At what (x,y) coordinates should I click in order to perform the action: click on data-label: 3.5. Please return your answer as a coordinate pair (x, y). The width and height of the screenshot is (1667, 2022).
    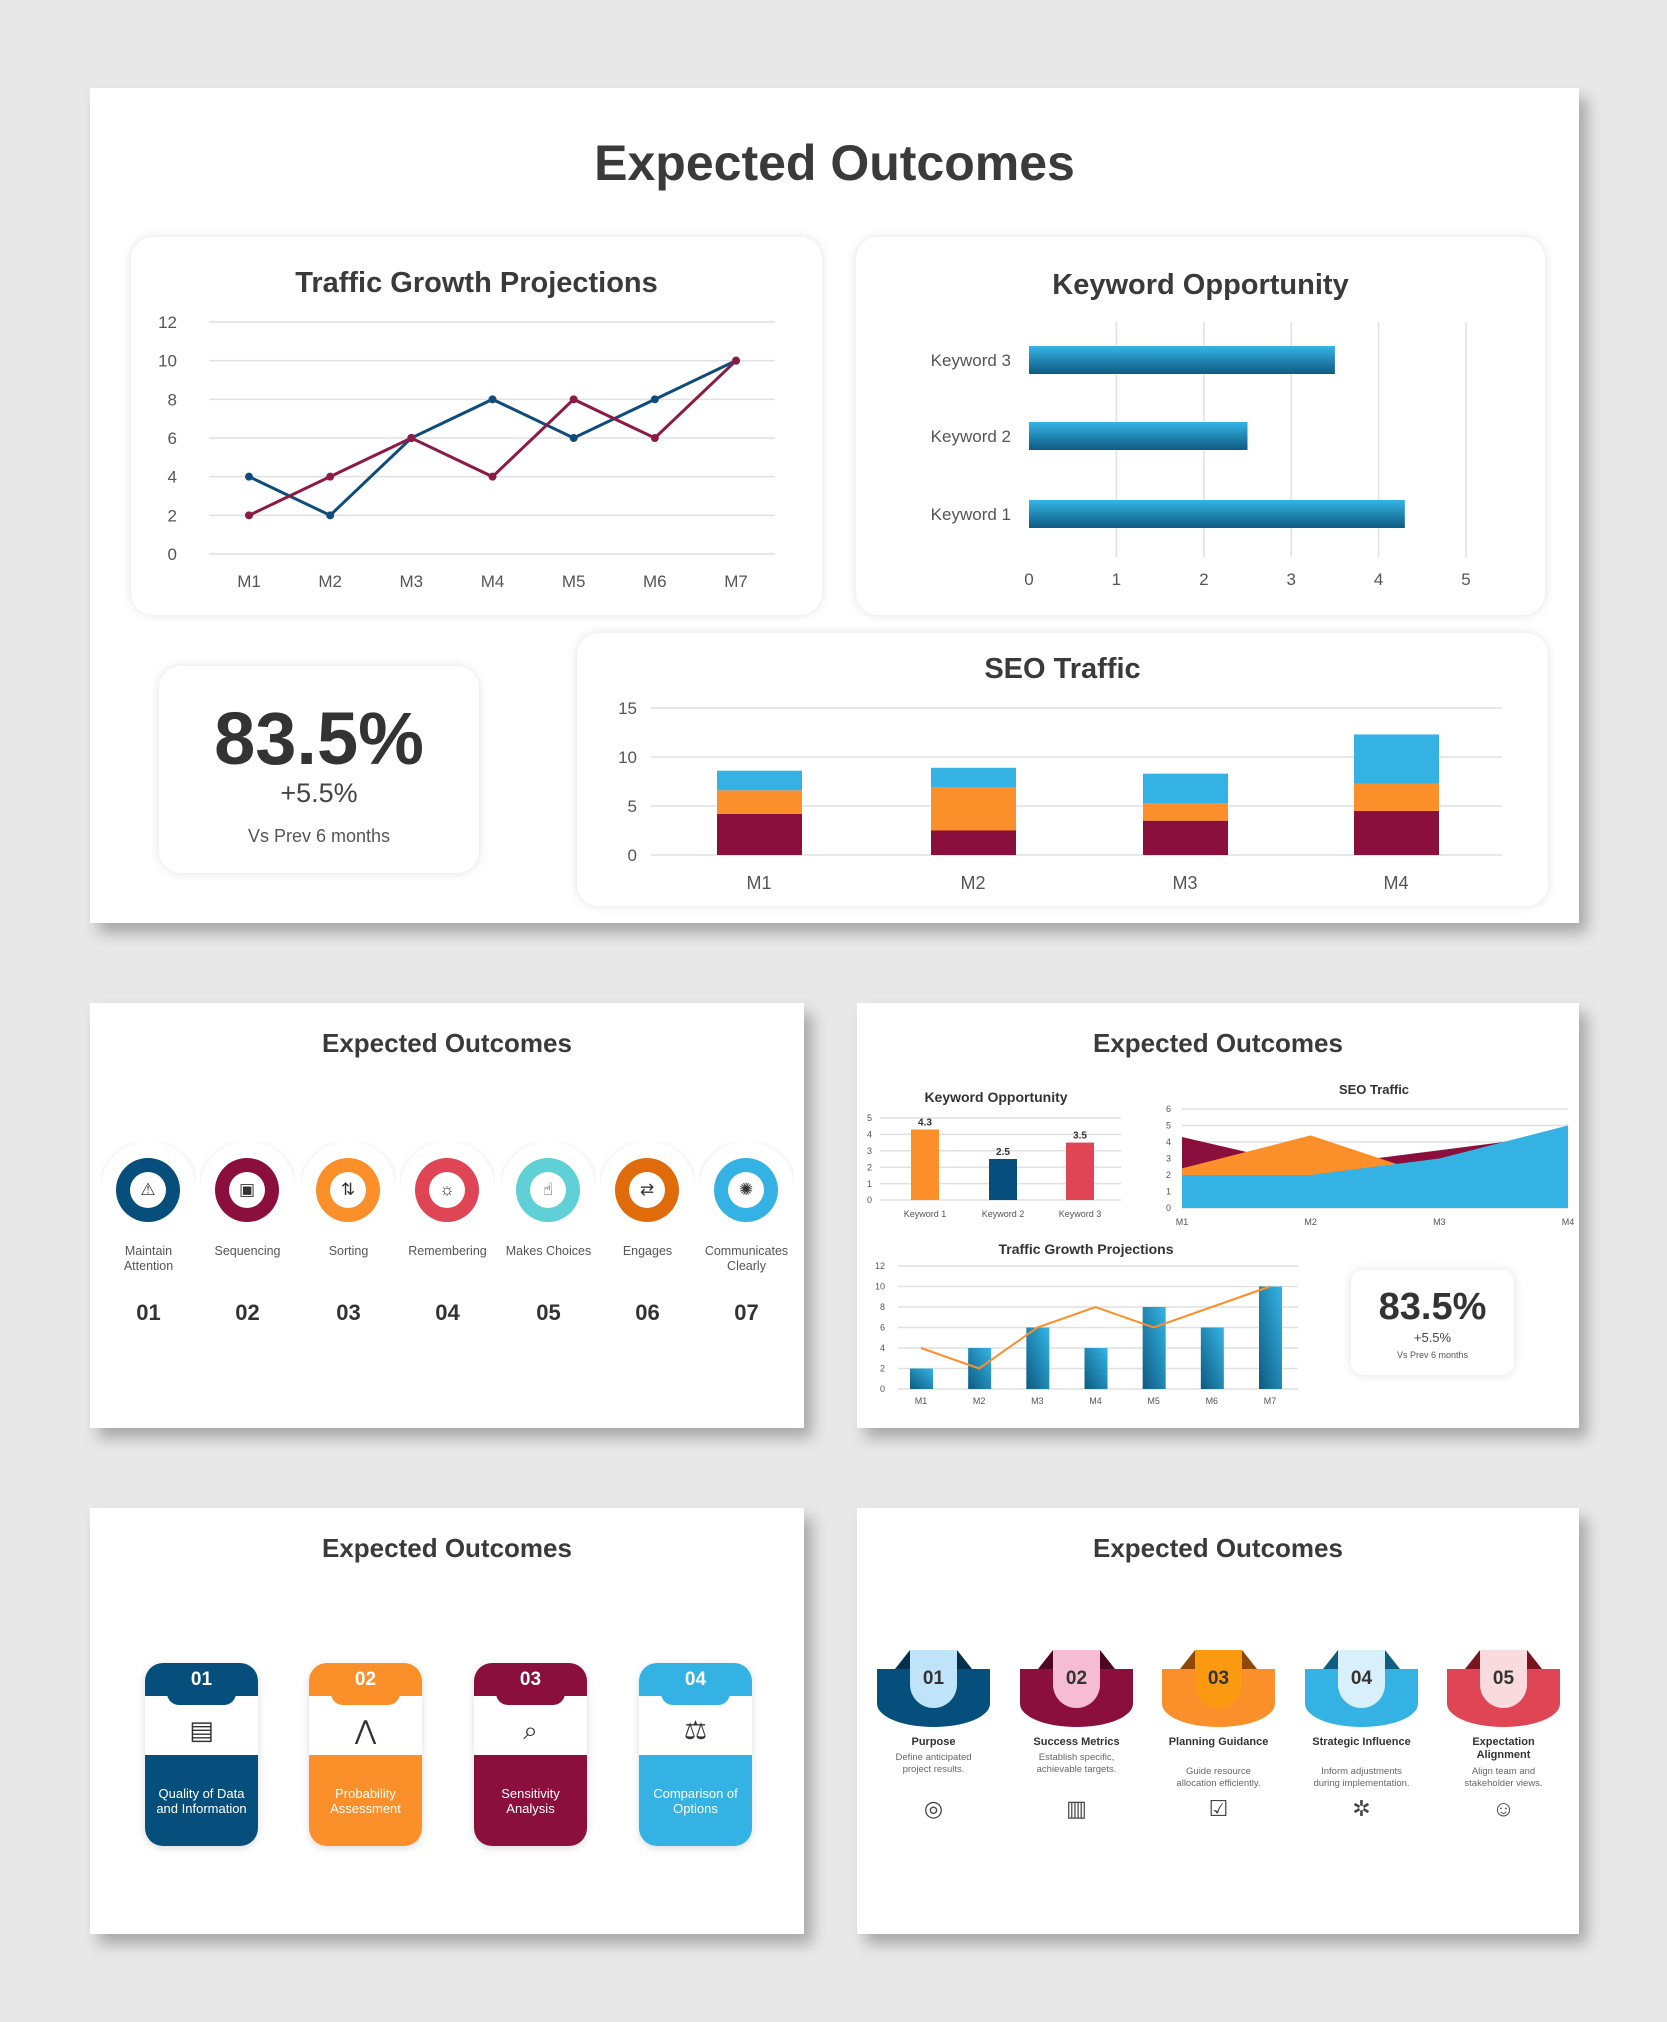
    Looking at the image, I should click on (1080, 1136).